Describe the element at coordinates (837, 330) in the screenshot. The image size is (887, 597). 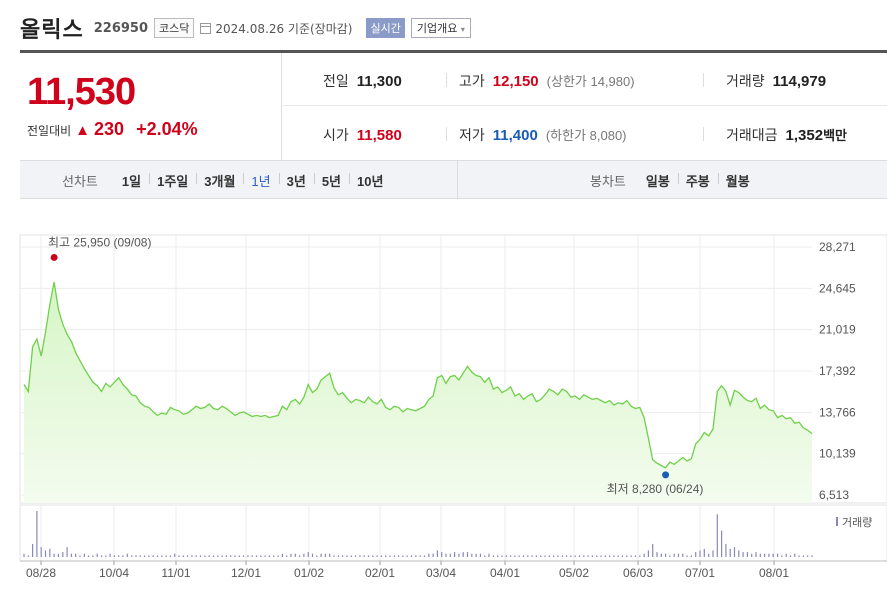
I see `y-tick-label: 21,019` at that location.